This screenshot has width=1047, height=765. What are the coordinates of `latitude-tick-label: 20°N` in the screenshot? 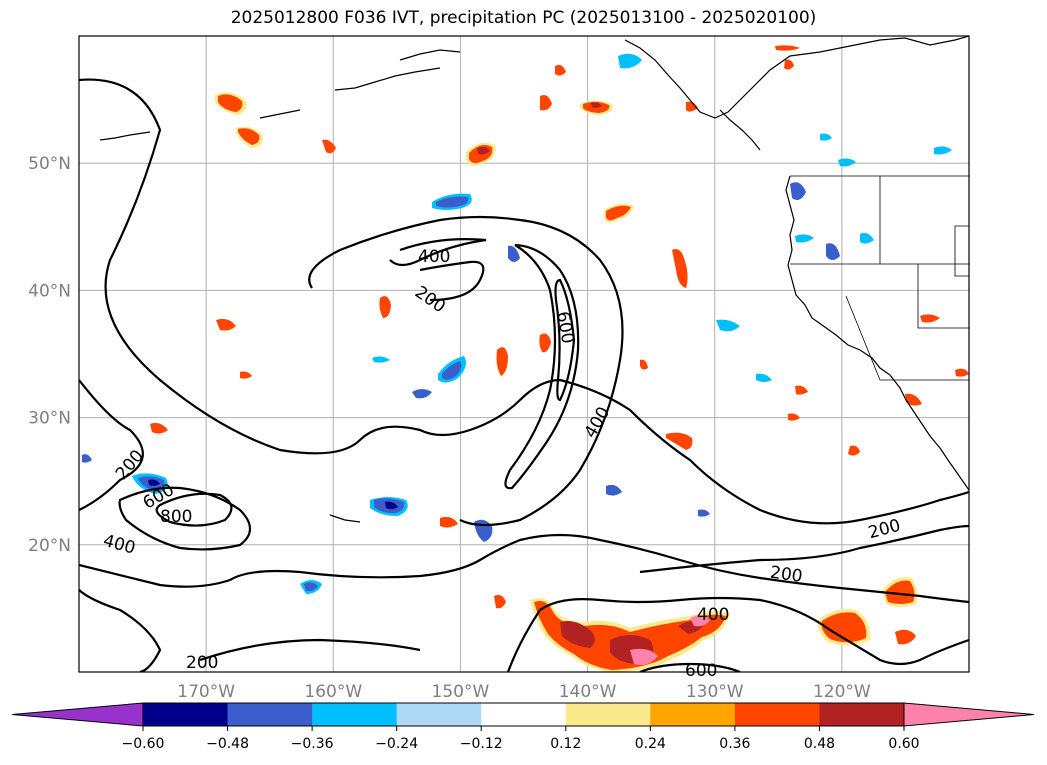 It's located at (49, 546).